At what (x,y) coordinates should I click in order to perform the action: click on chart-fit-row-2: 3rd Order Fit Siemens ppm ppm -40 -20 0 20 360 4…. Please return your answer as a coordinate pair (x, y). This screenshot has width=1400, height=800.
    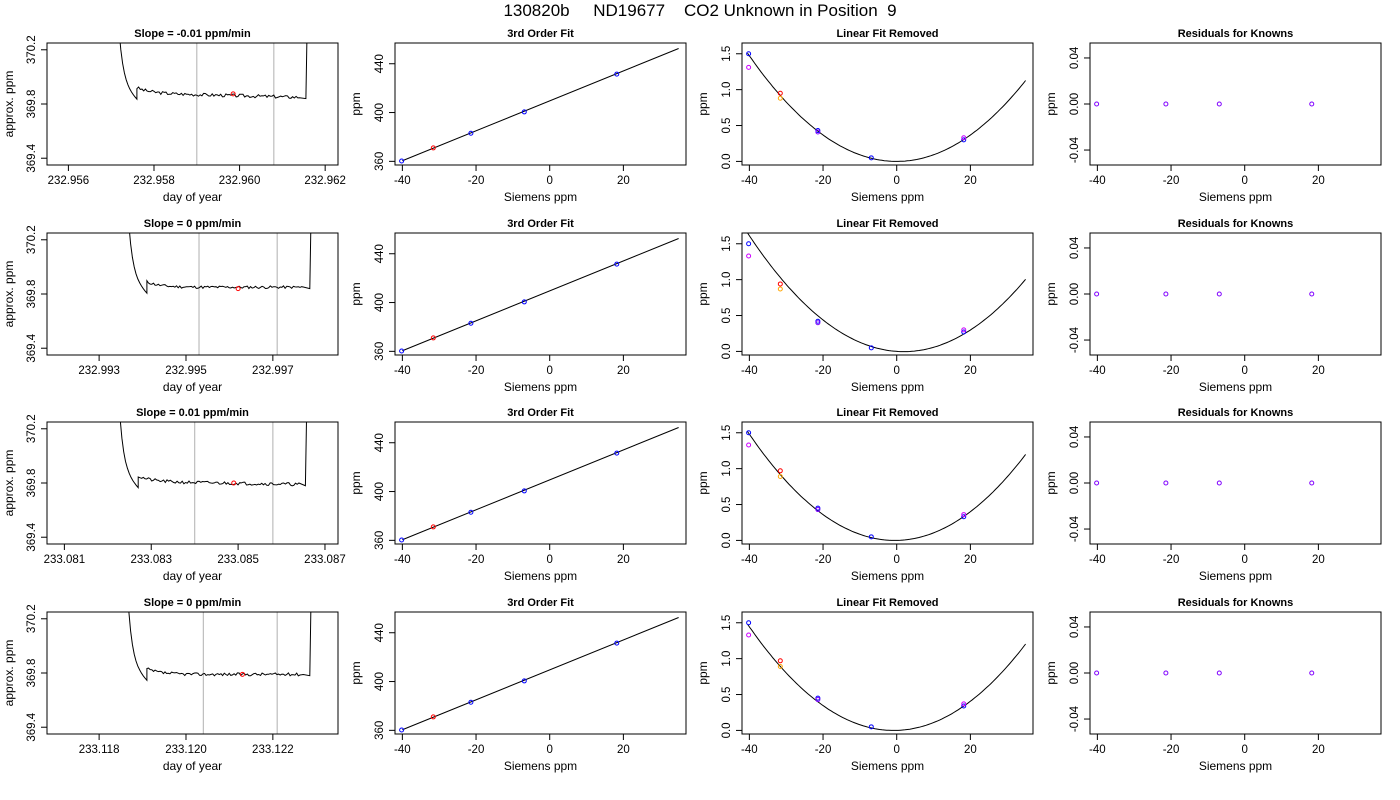
    Looking at the image, I should click on (518, 306).